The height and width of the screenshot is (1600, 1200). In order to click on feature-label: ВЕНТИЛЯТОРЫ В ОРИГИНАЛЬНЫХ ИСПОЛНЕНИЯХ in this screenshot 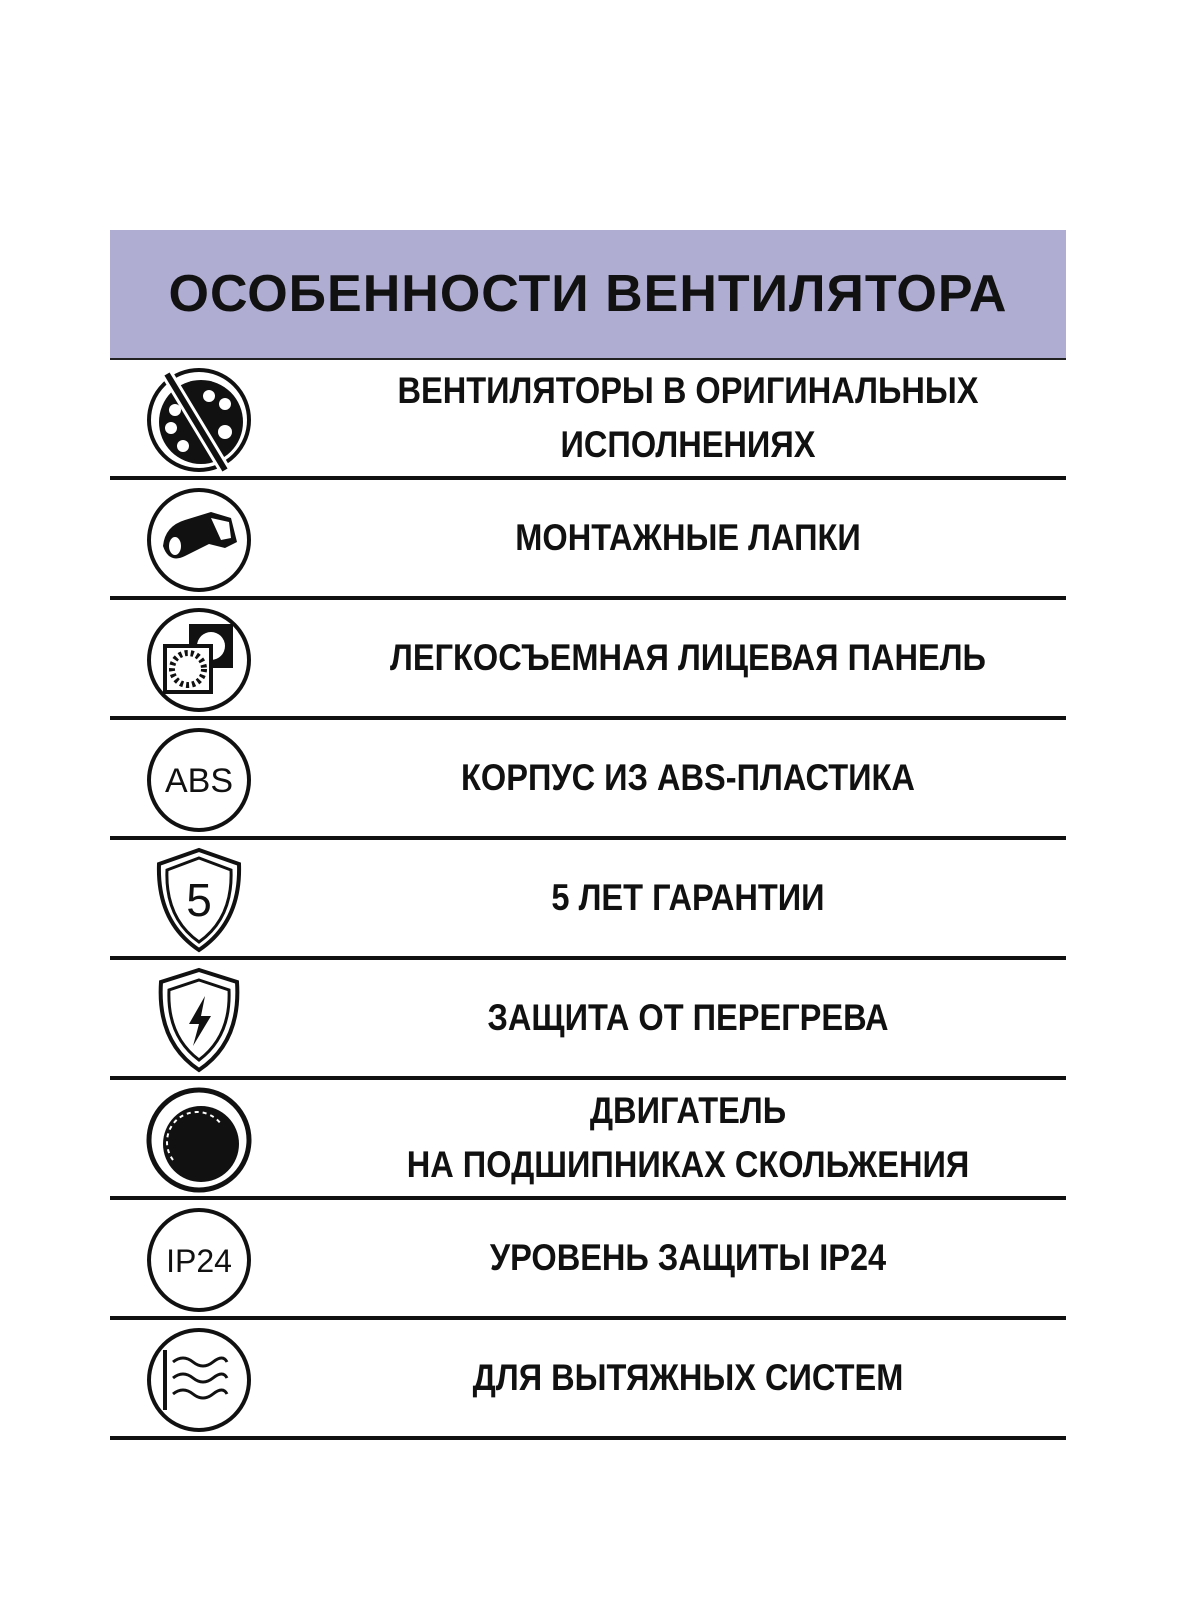, I will do `click(688, 417)`.